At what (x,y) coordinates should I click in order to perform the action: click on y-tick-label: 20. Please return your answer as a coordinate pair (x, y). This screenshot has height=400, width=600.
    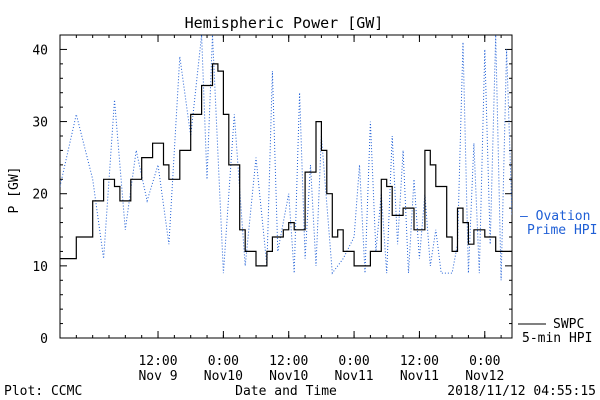
    Looking at the image, I should click on (40, 195).